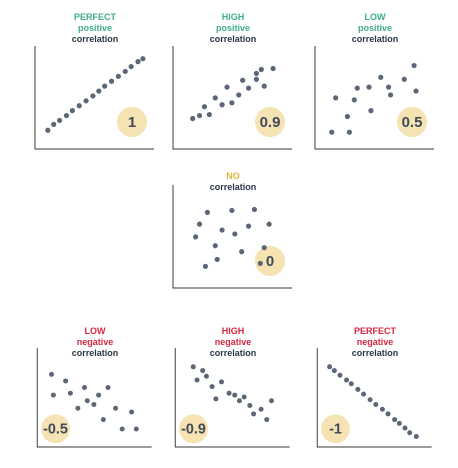  I want to click on scatter-plot: -1, so click(374, 398).